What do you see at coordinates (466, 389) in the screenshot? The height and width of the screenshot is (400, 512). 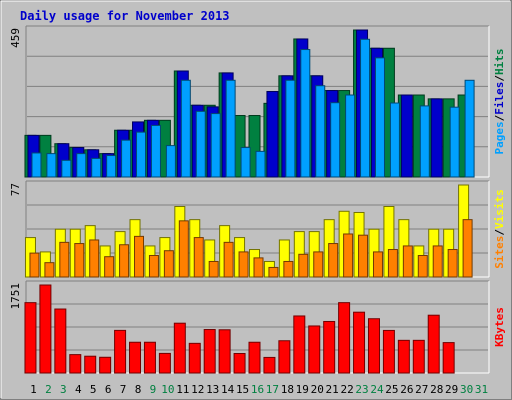 I see `day-label-30: 30` at bounding box center [466, 389].